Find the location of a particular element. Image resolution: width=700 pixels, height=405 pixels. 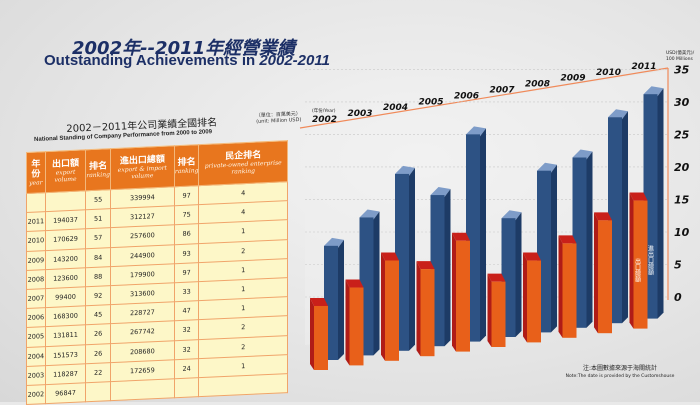

series-label-import-export: 進出口總額 is located at coordinates (650, 260).